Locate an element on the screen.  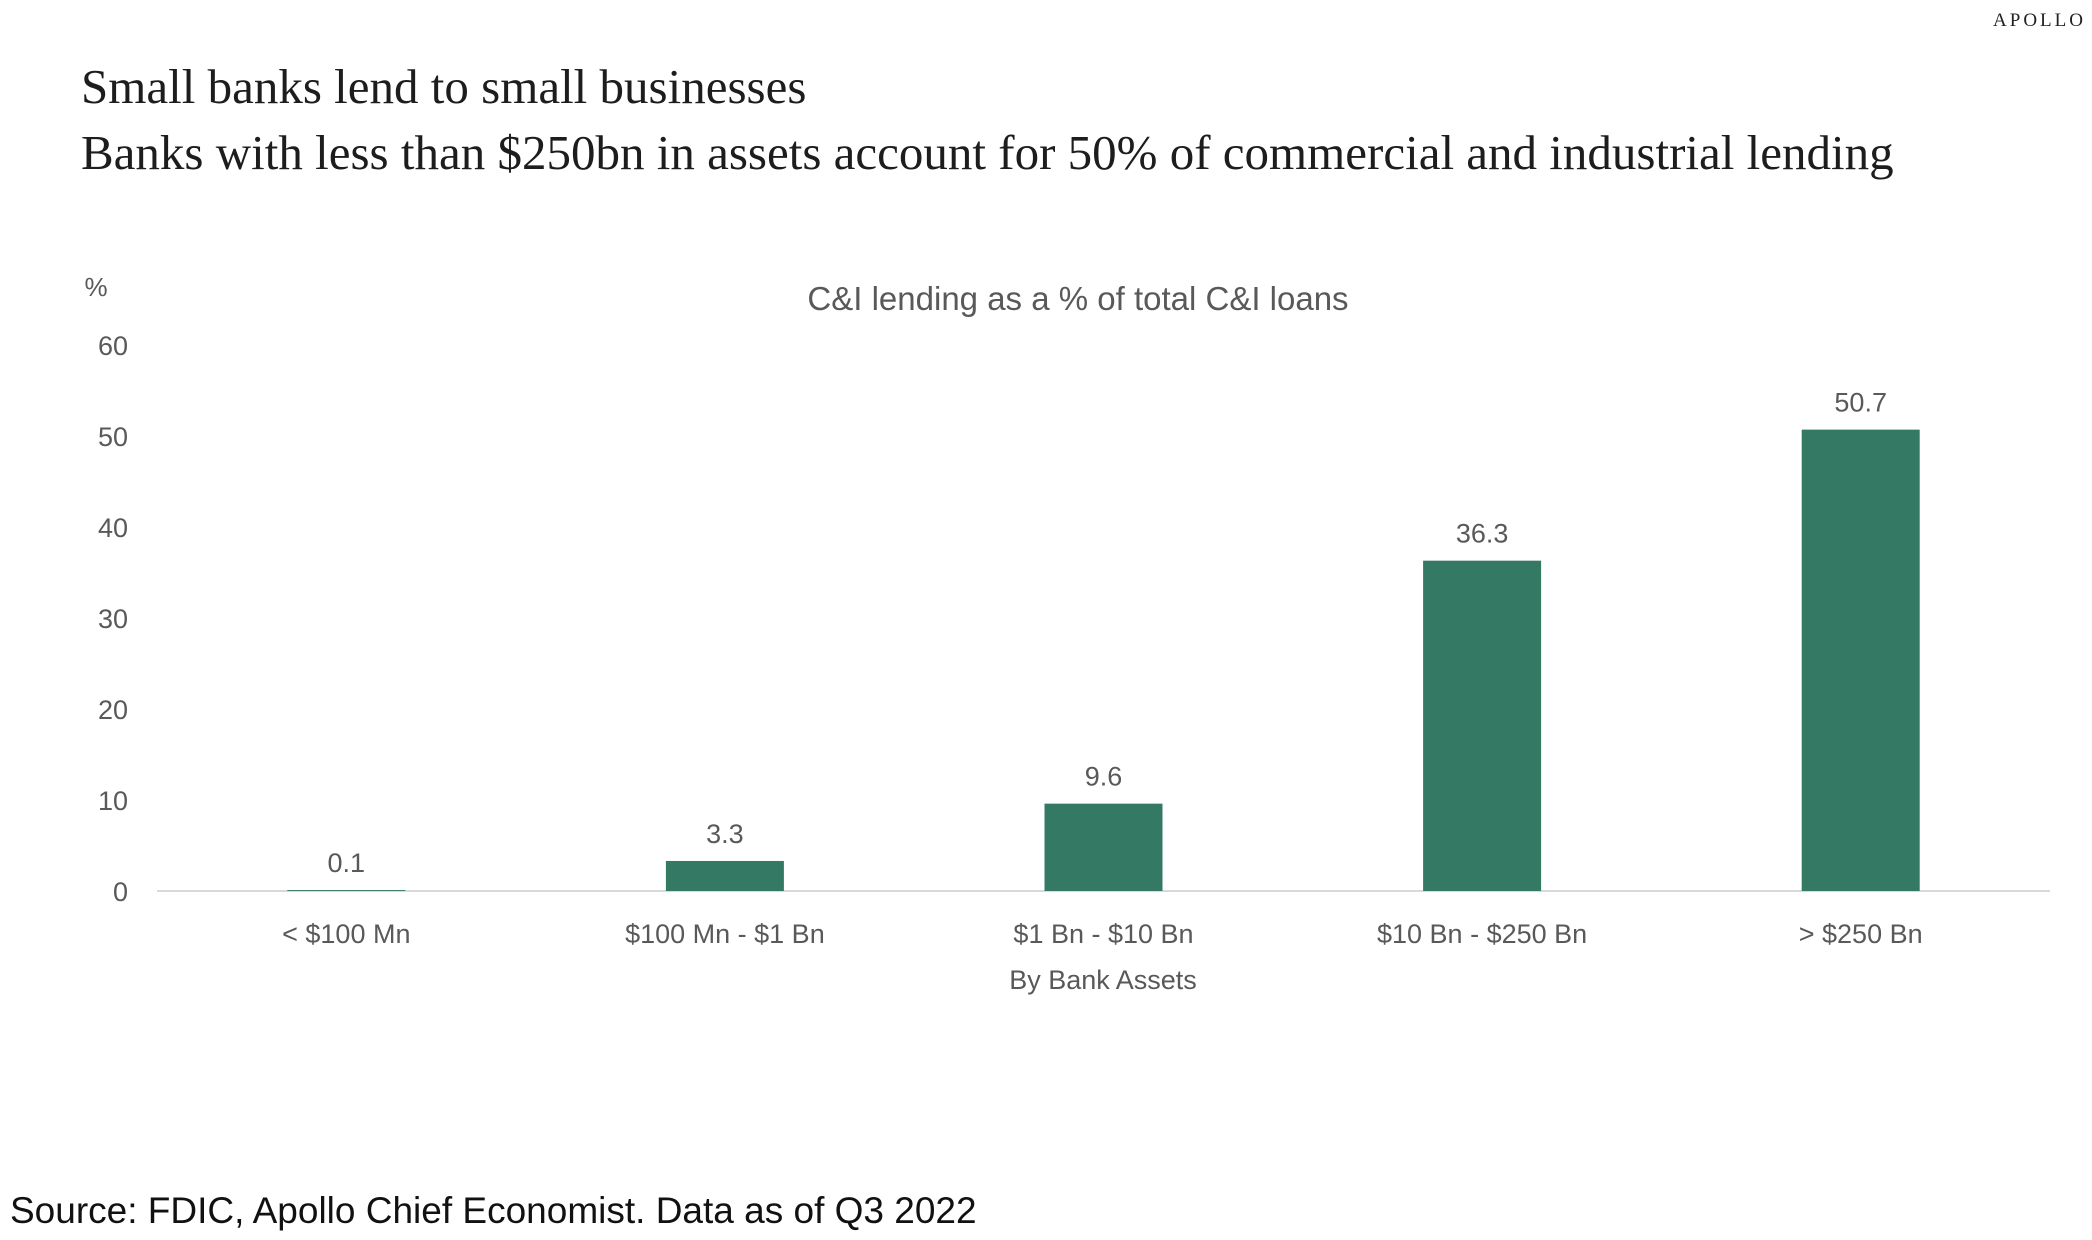
bar-value-label: 0.1 is located at coordinates (347, 863).